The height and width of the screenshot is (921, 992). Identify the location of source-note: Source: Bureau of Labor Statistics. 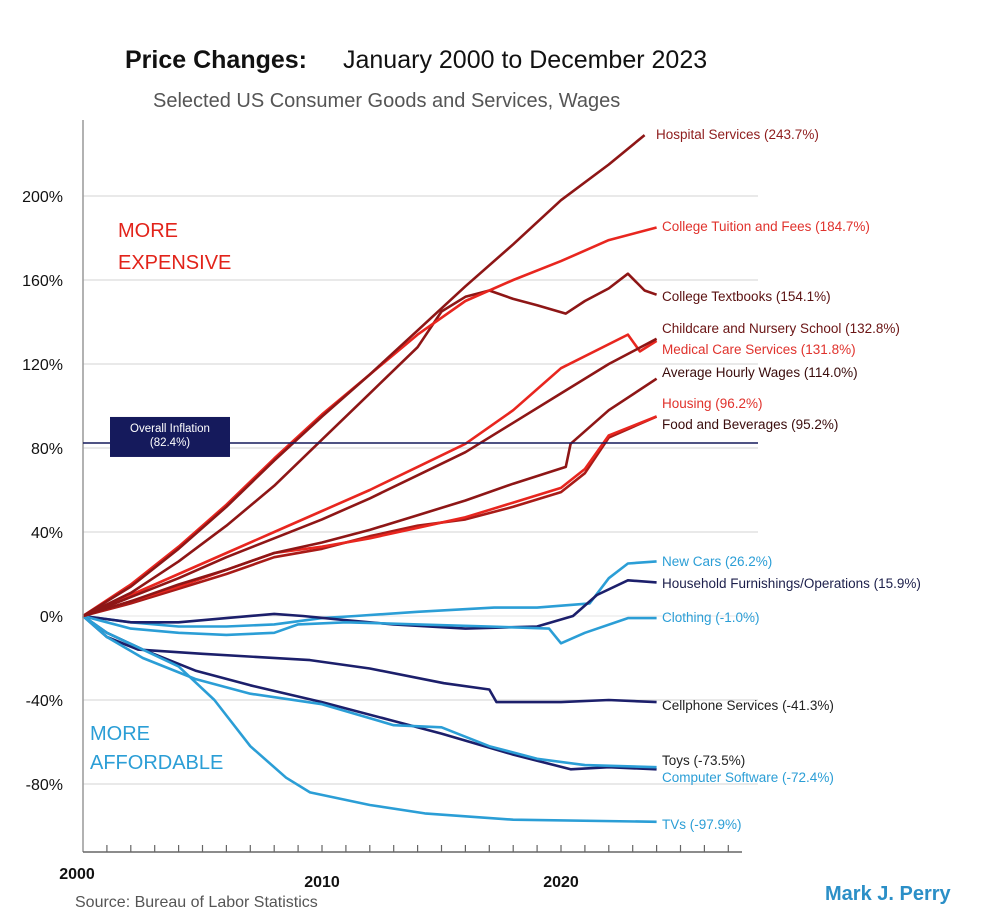
(196, 902).